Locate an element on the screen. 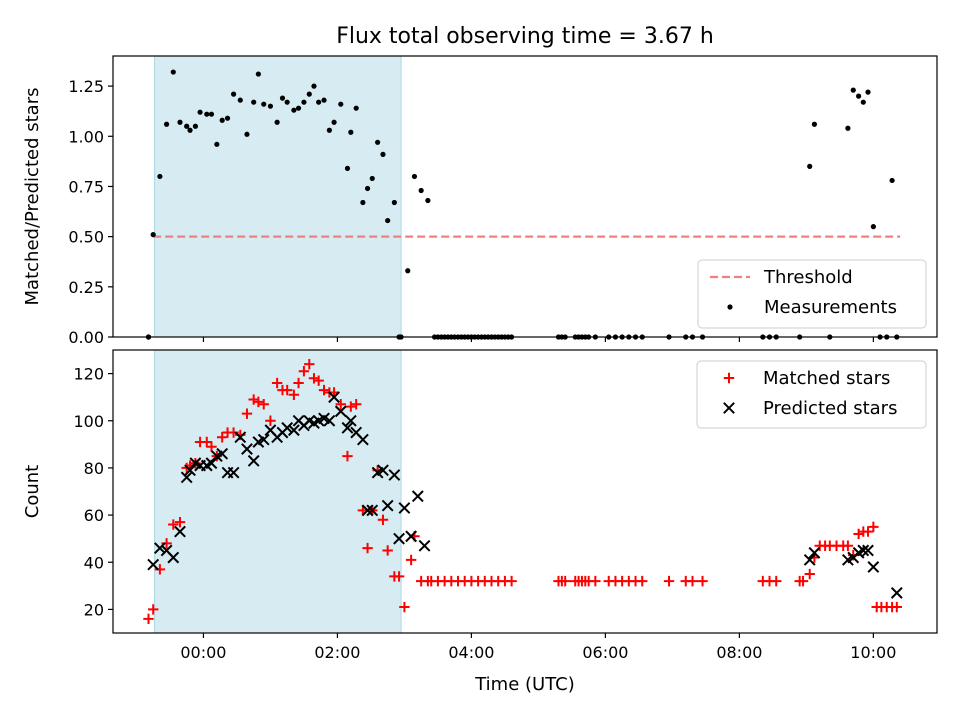 The image size is (960, 720). y-tick-label: 0.75 is located at coordinates (86, 186).